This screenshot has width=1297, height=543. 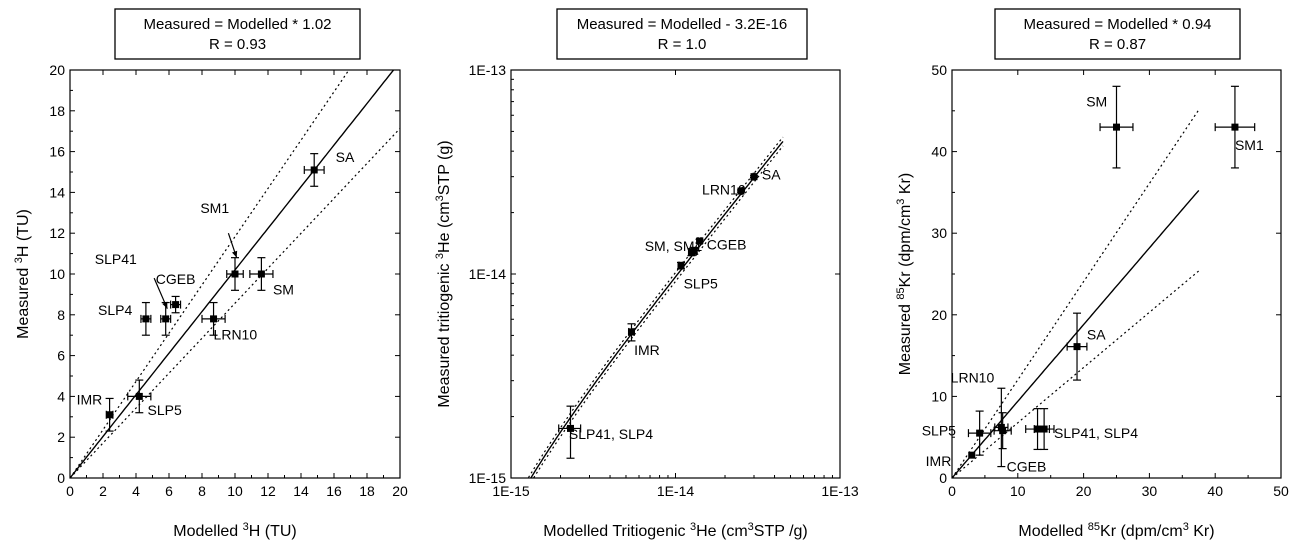 I want to click on x-axis-label: Modelled Tritiogenic 3He (cm3STP /g), so click(x=675, y=530).